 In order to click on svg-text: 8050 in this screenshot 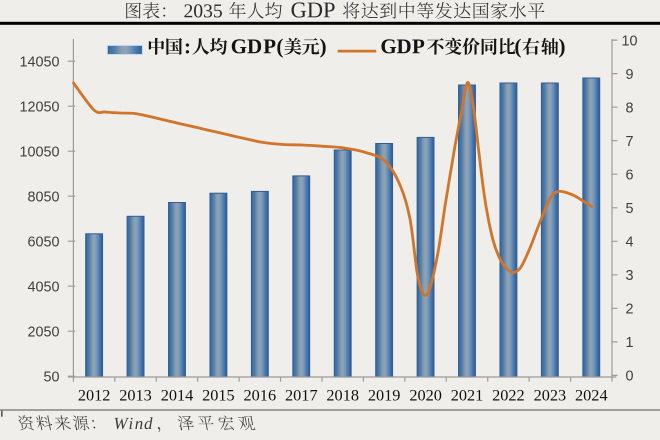, I will do `click(43, 197)`.